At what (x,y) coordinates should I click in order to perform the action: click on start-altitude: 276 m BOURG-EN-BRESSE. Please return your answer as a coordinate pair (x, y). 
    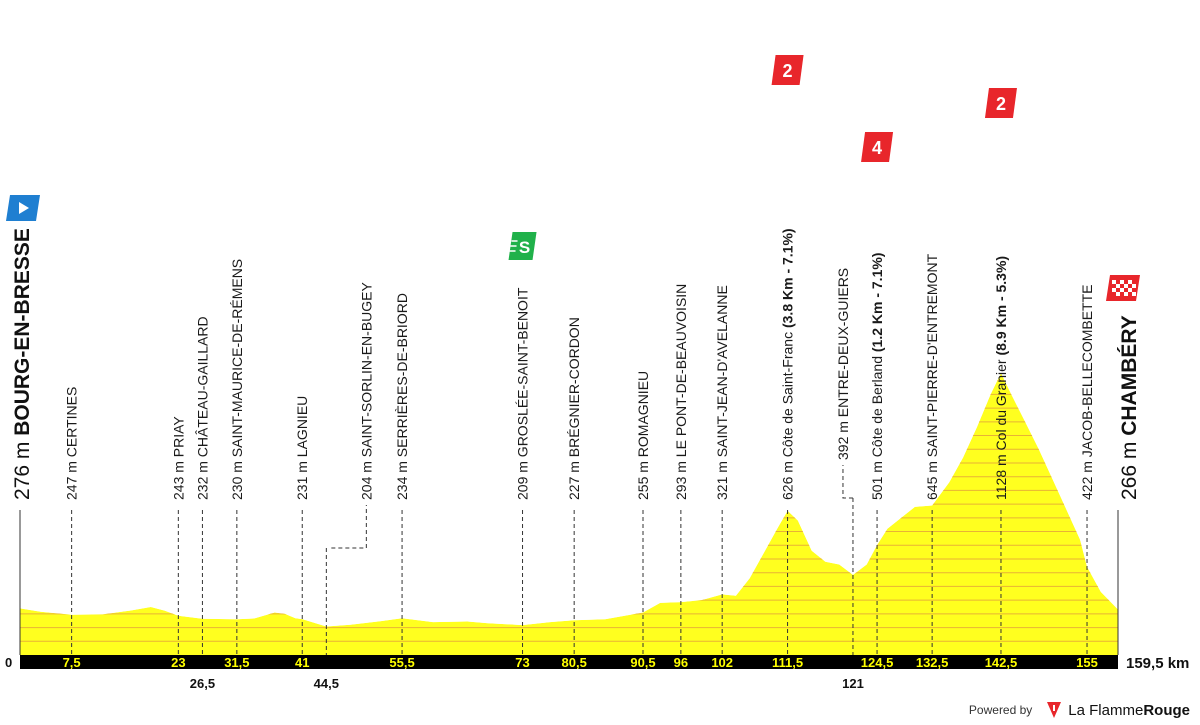
    Looking at the image, I should click on (22, 364).